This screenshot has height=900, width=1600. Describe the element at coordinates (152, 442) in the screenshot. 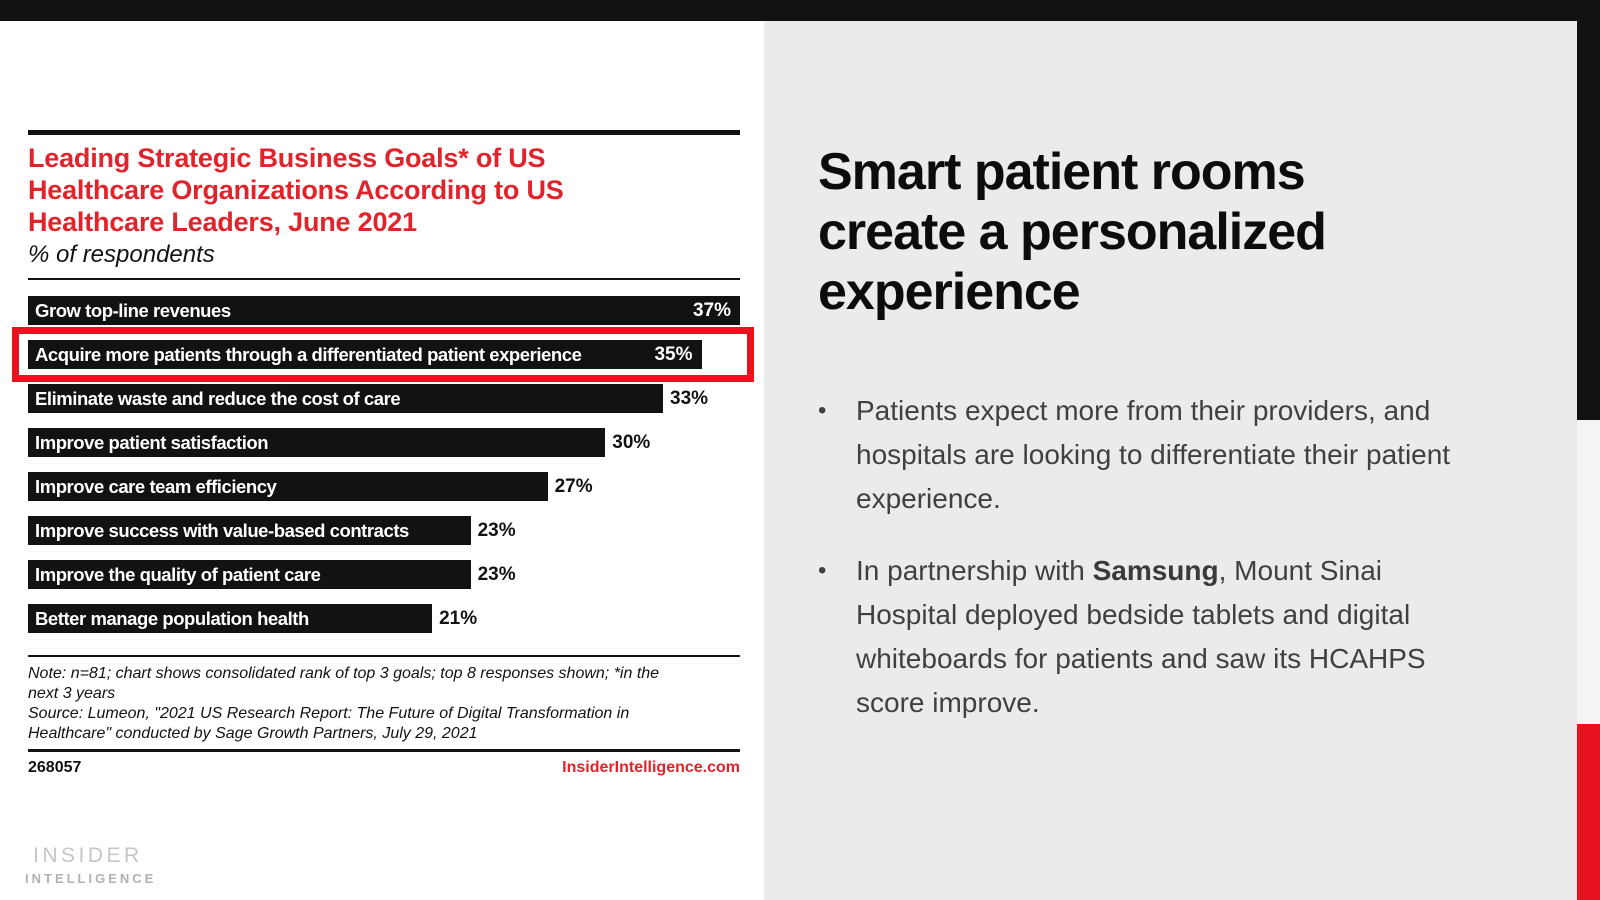

I see `bar-category-label: Improve patient satisfaction` at that location.